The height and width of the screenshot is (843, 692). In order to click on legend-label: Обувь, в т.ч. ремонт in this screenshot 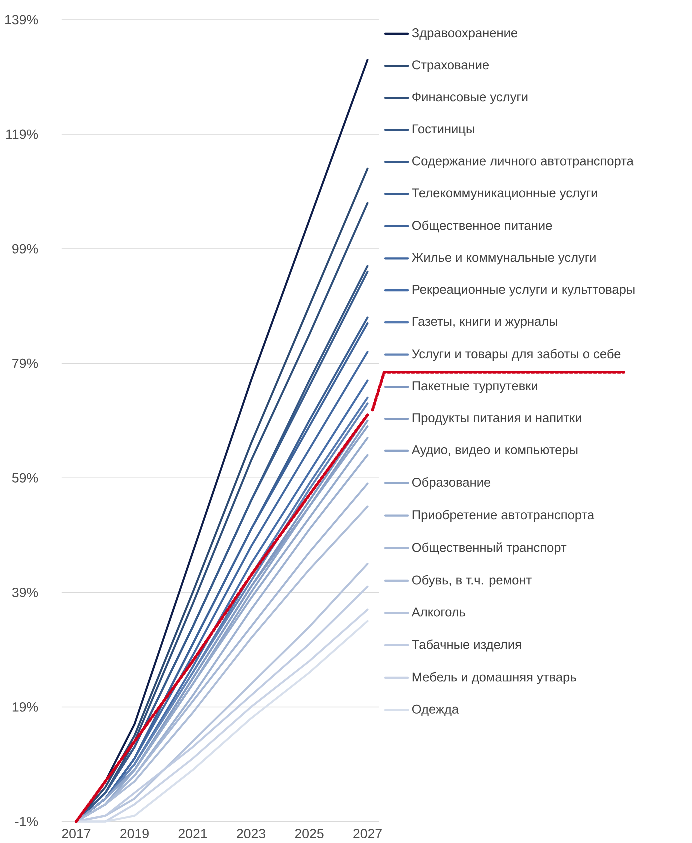, I will do `click(472, 581)`.